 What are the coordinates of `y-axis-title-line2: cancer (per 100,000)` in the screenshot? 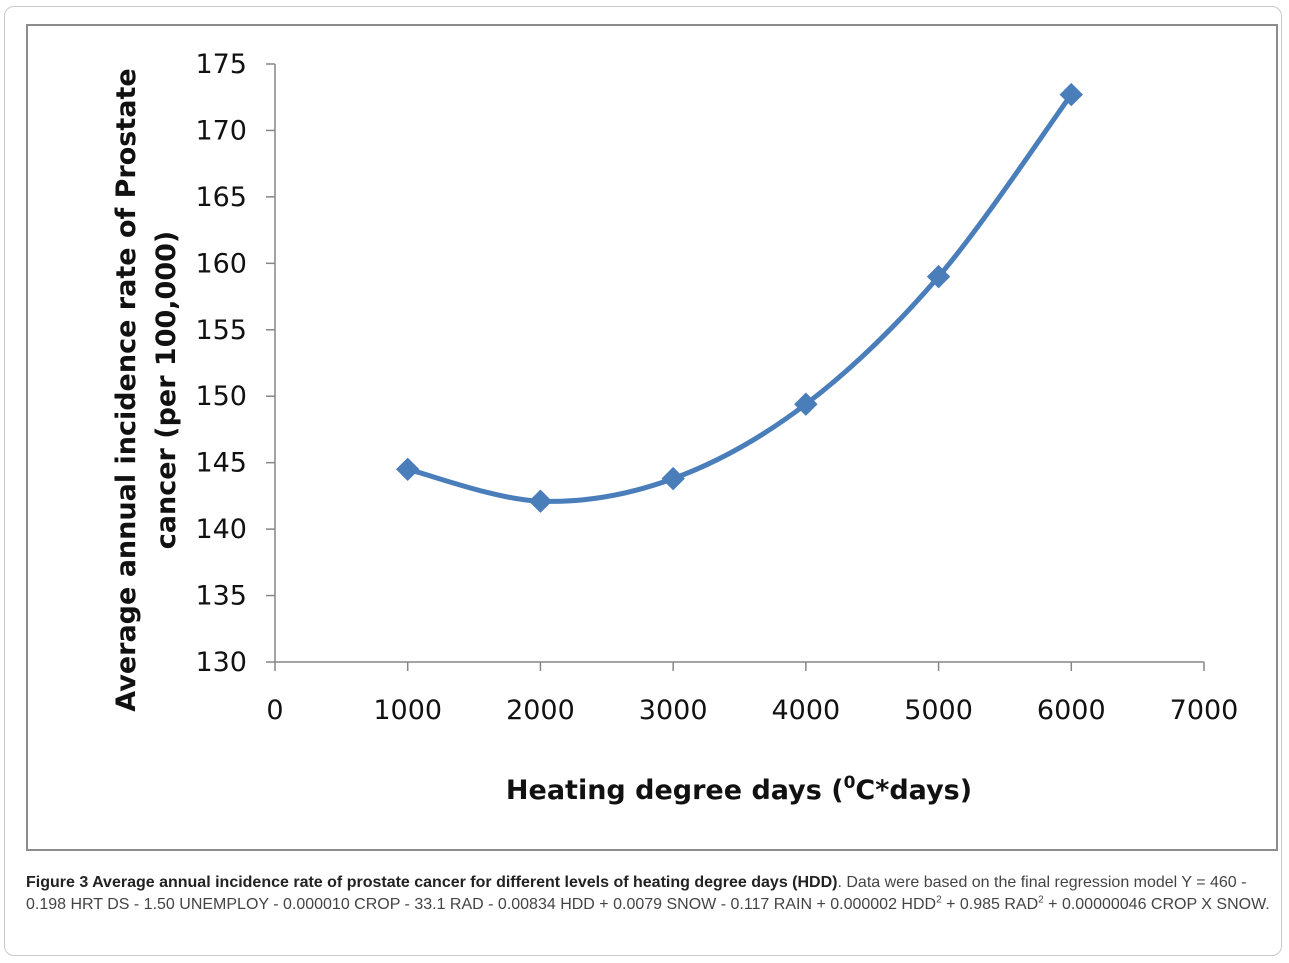 It's located at (166, 390).